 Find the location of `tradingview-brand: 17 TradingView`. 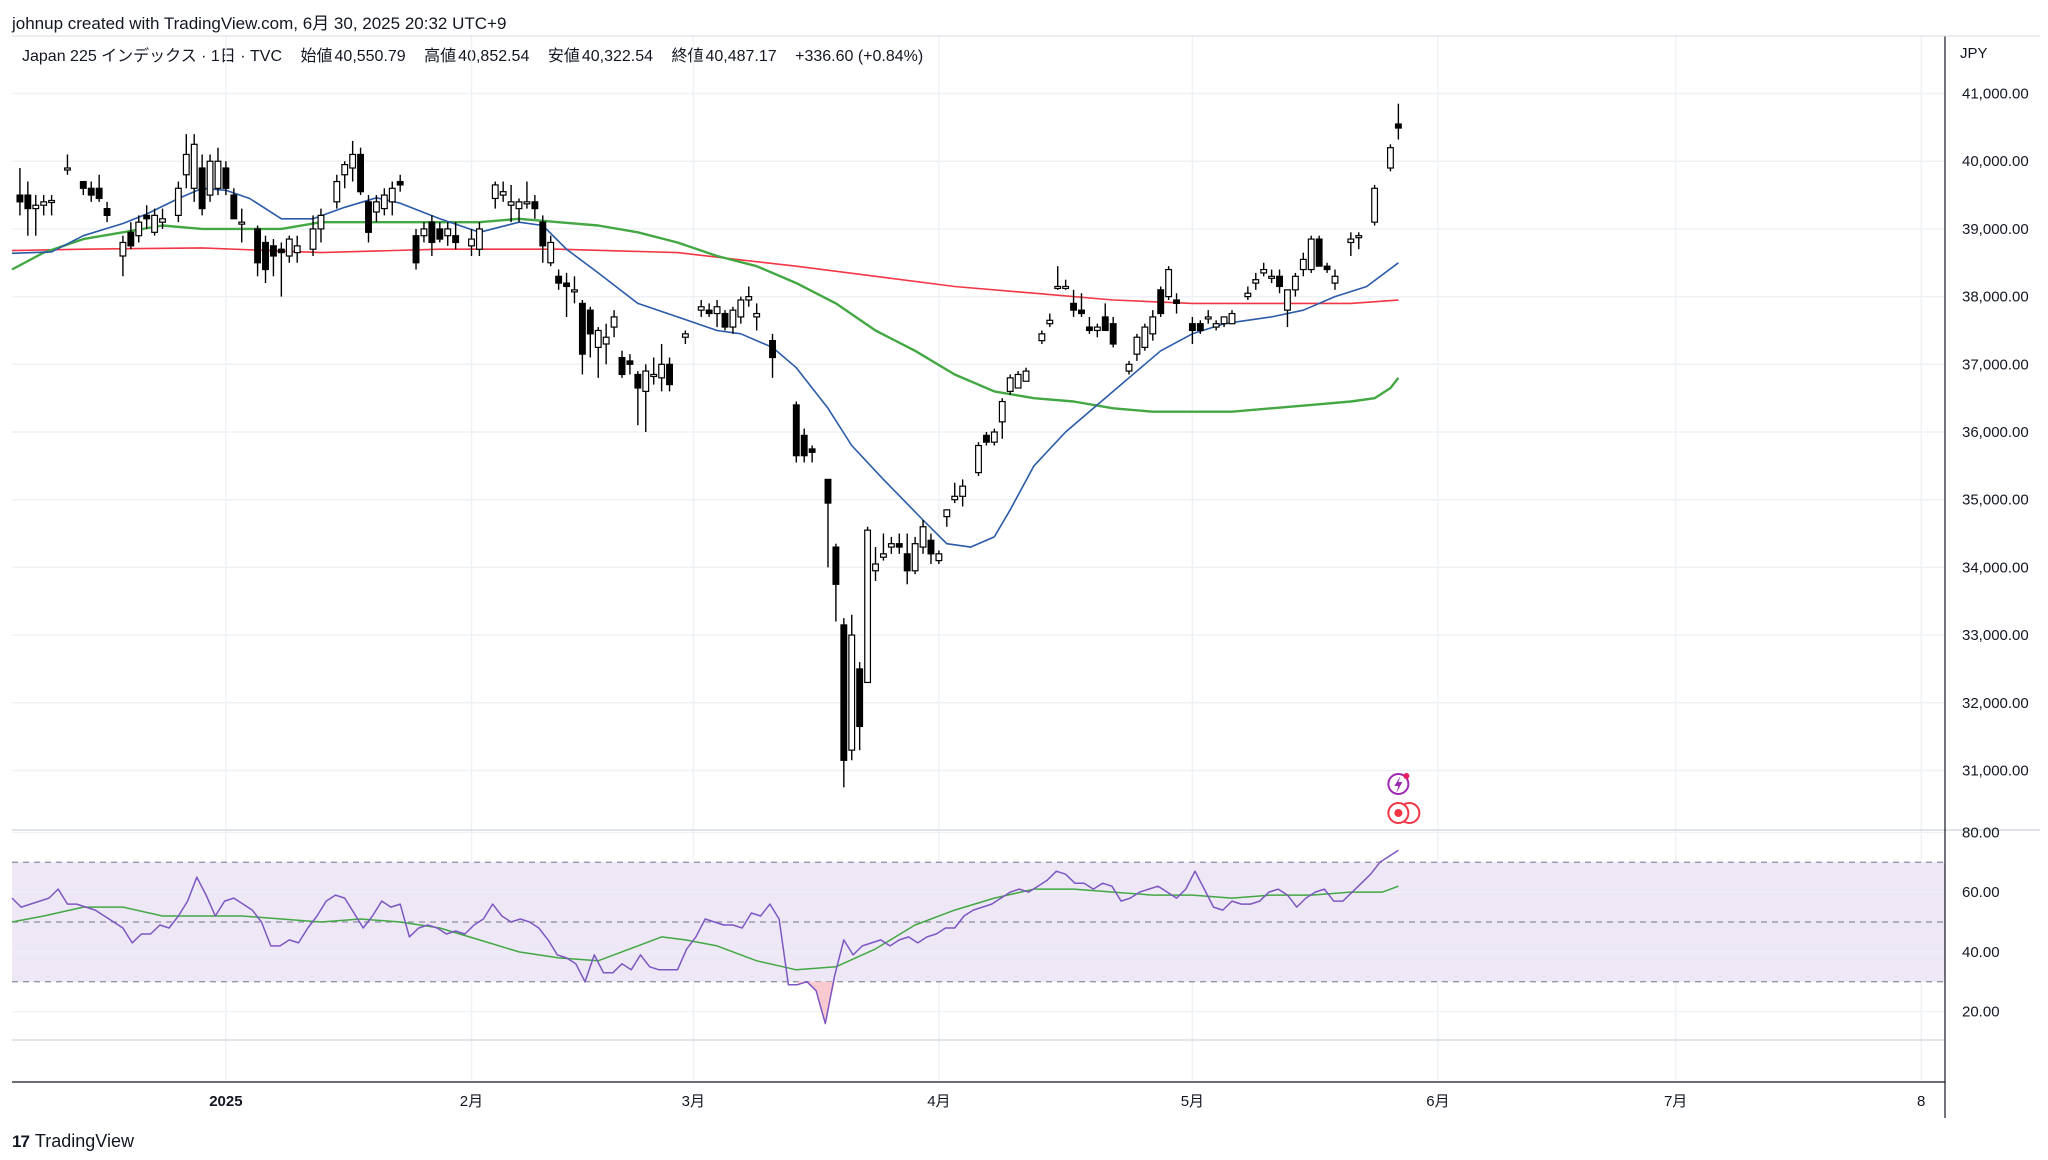

tradingview-brand: 17 TradingView is located at coordinates (73, 1141).